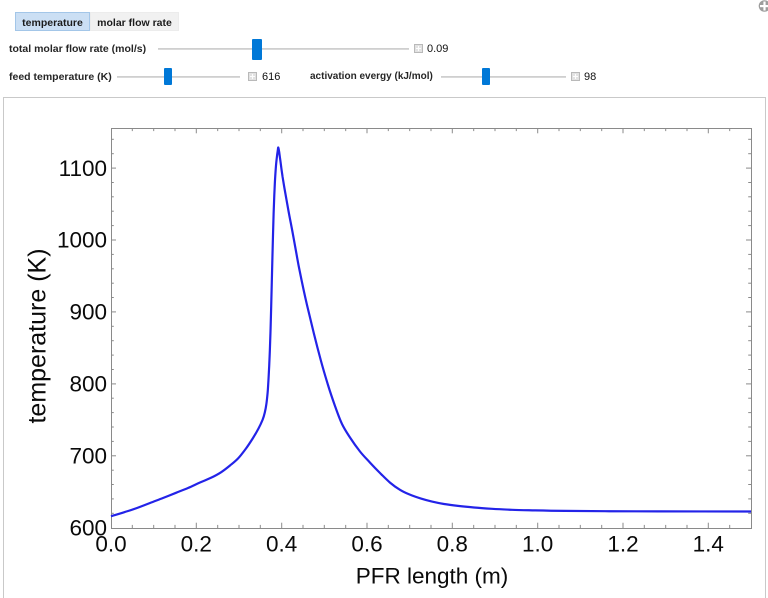 The height and width of the screenshot is (598, 768). I want to click on svg-text: 1.0, so click(537, 543).